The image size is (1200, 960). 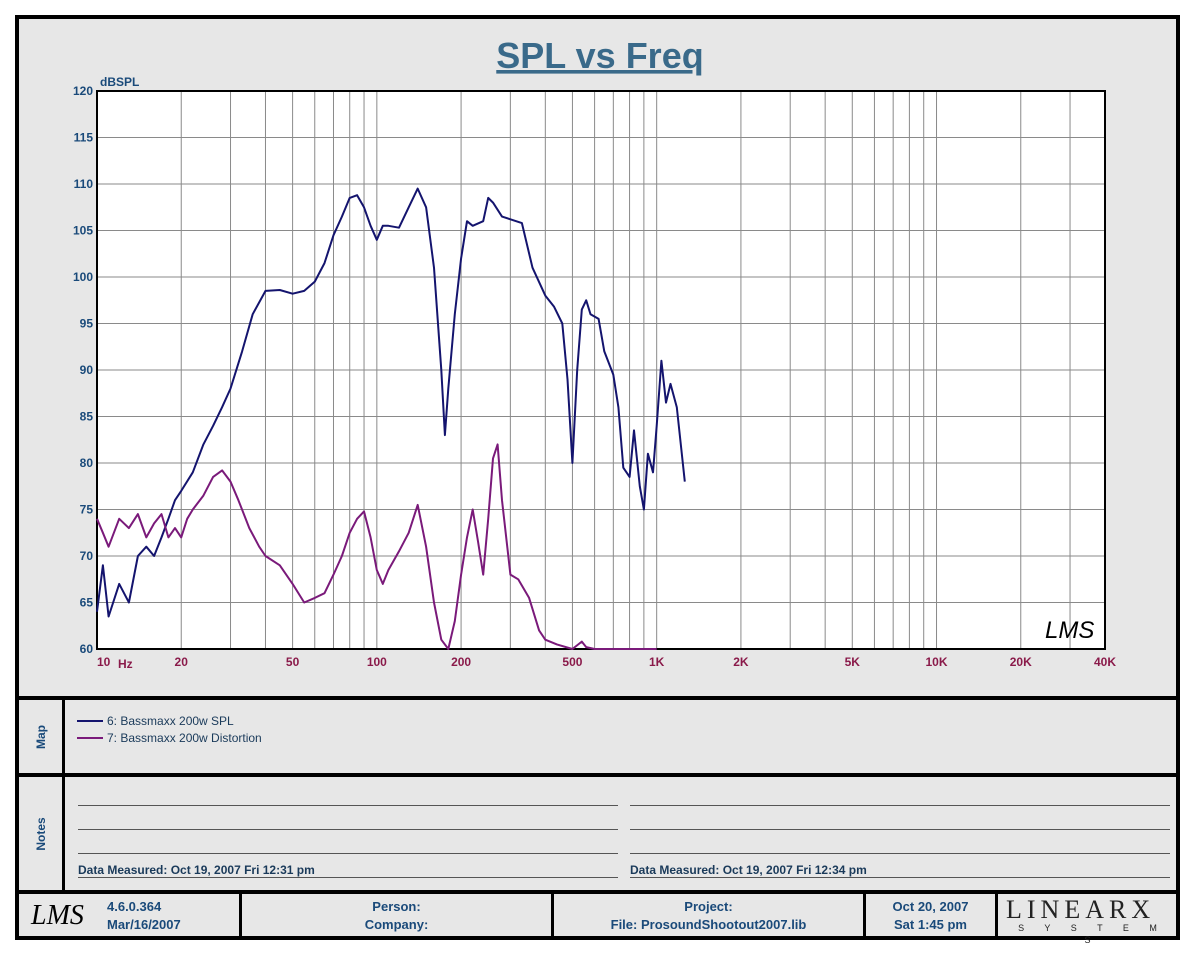 I want to click on footer-project-cell: Project: File: ProsoundShootout2007.lib, so click(x=710, y=917).